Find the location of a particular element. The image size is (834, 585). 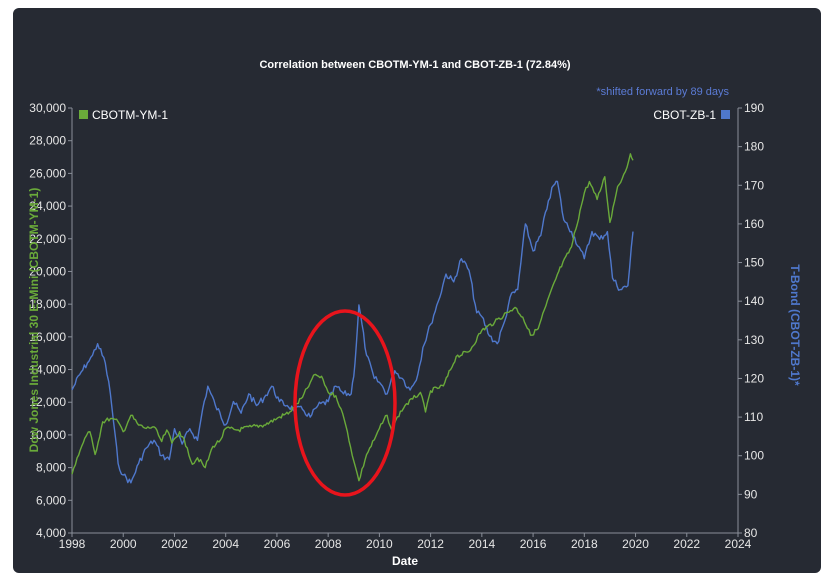

legend-marker-ym is located at coordinates (83, 114).